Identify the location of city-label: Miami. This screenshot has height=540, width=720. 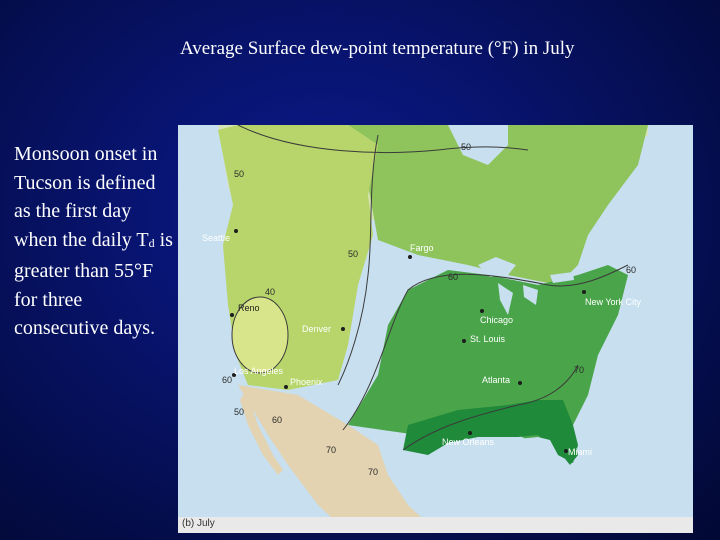
(580, 452).